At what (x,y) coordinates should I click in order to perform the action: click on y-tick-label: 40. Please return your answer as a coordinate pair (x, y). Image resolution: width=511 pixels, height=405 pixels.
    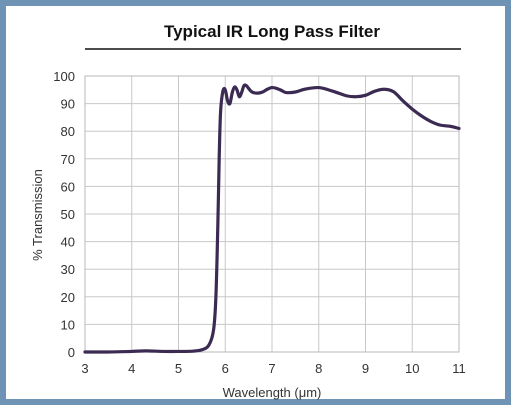
    Looking at the image, I should click on (68, 242).